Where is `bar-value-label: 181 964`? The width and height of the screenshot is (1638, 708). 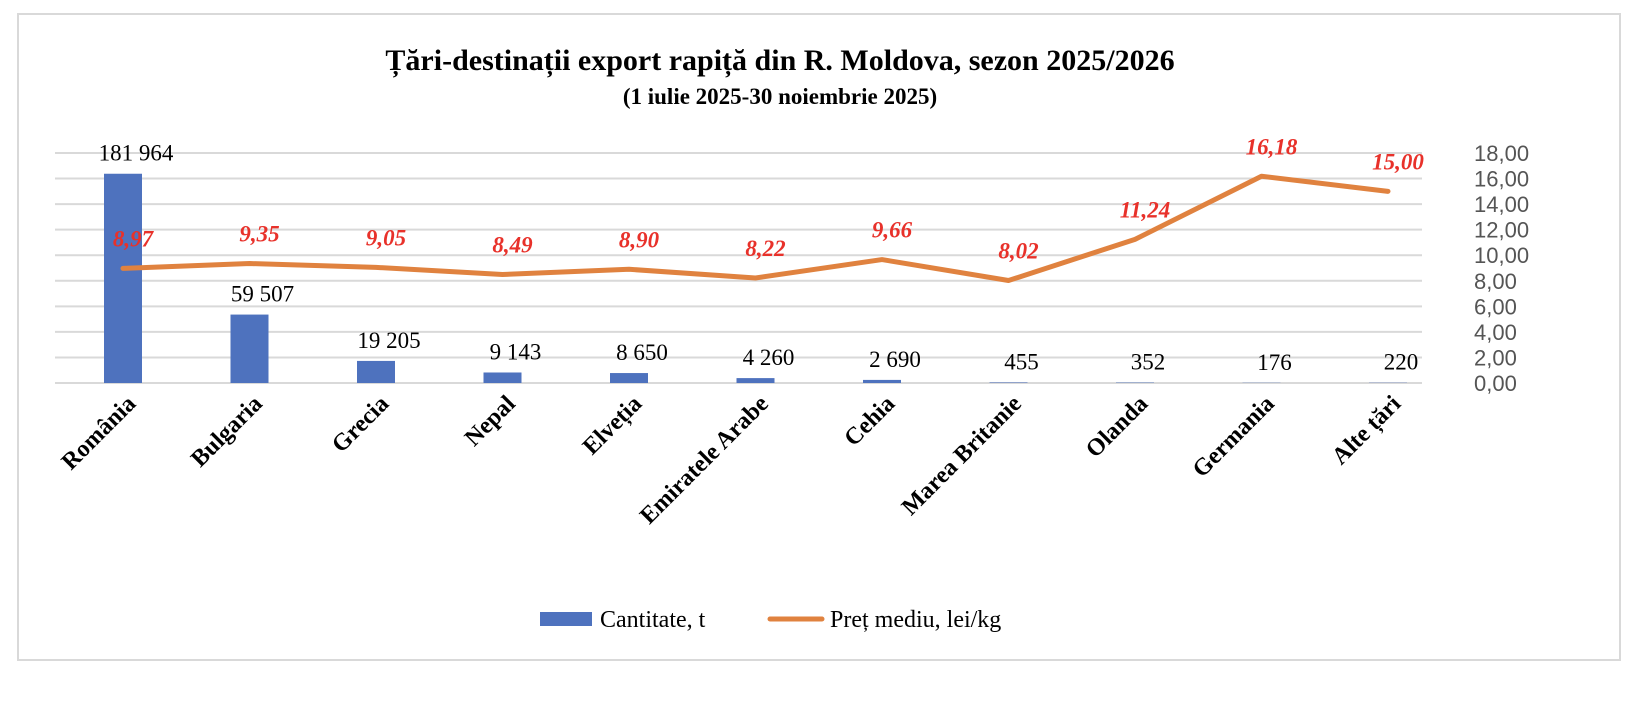
bar-value-label: 181 964 is located at coordinates (136, 153).